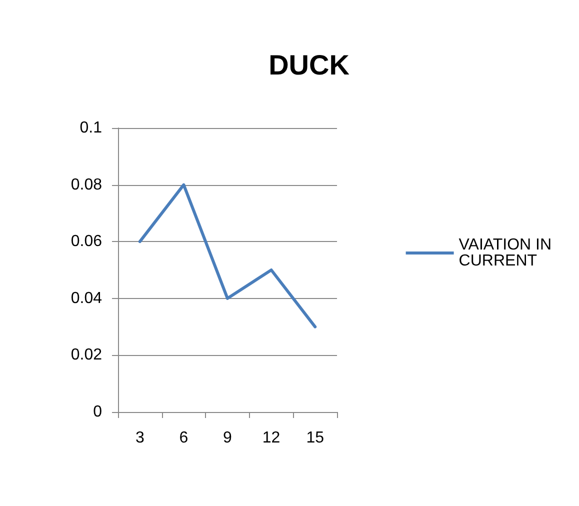 The width and height of the screenshot is (579, 506). What do you see at coordinates (91, 128) in the screenshot?
I see `y-tick-label: 0.1` at bounding box center [91, 128].